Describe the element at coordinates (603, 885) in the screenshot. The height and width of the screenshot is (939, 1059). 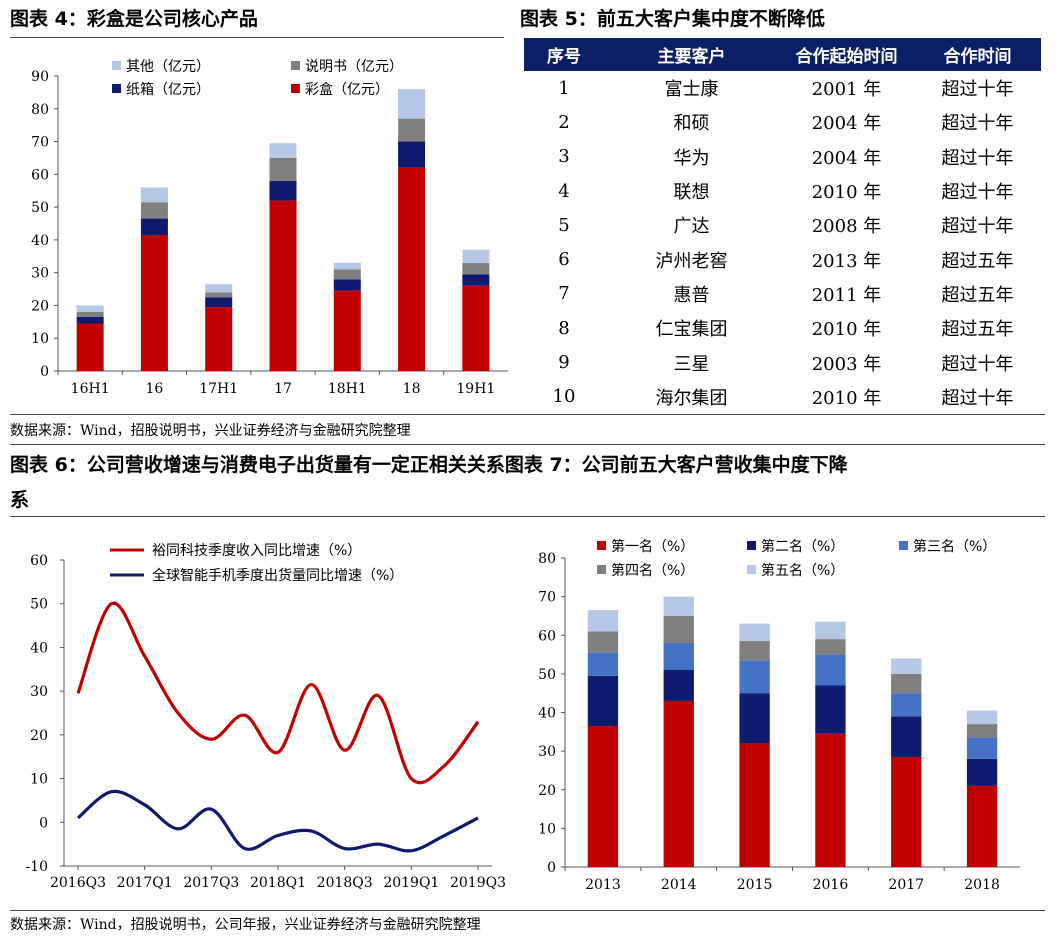
I see `fig7-x-tick-label: 2013` at that location.